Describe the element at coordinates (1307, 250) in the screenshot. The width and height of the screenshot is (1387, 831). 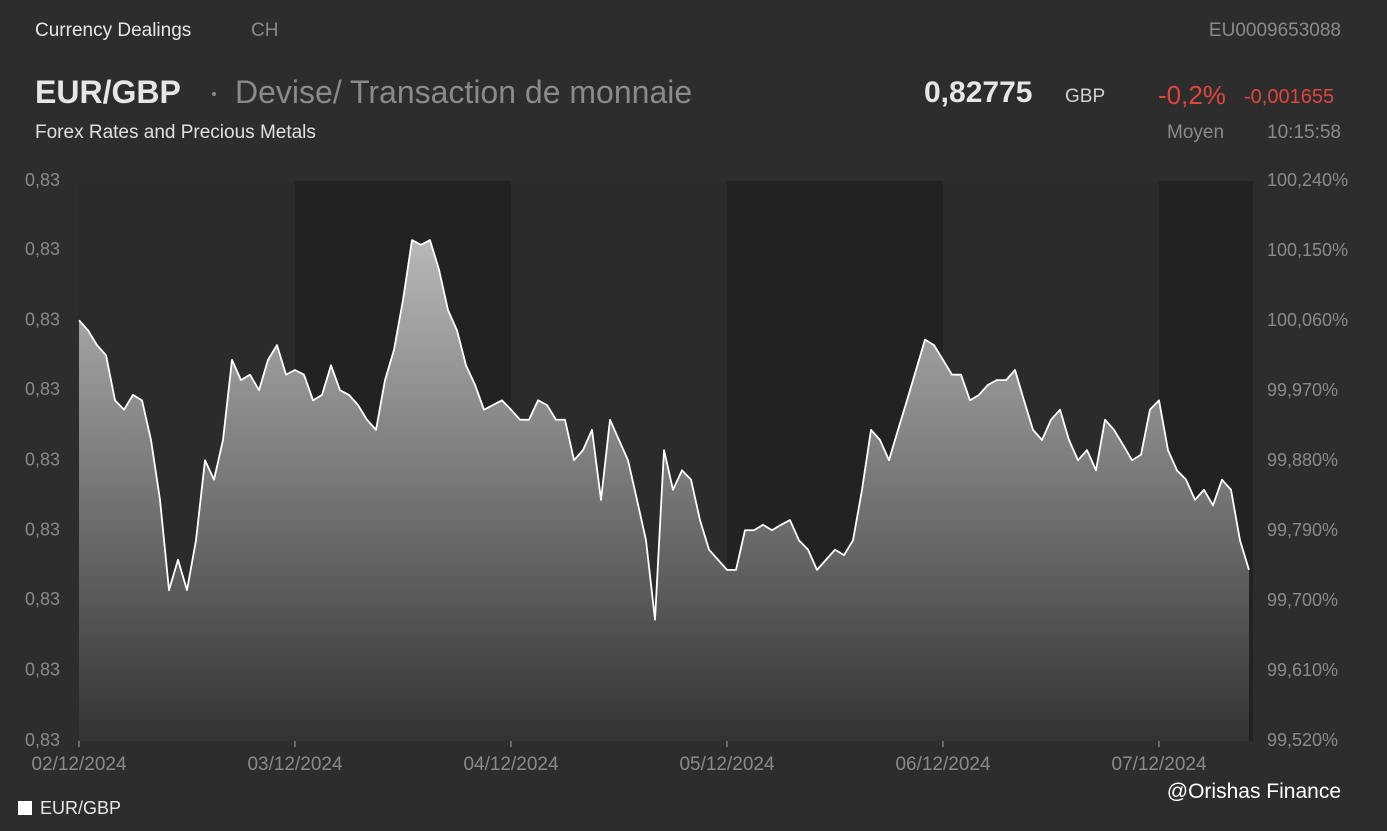
I see `y2-tick-label: 100,150%` at that location.